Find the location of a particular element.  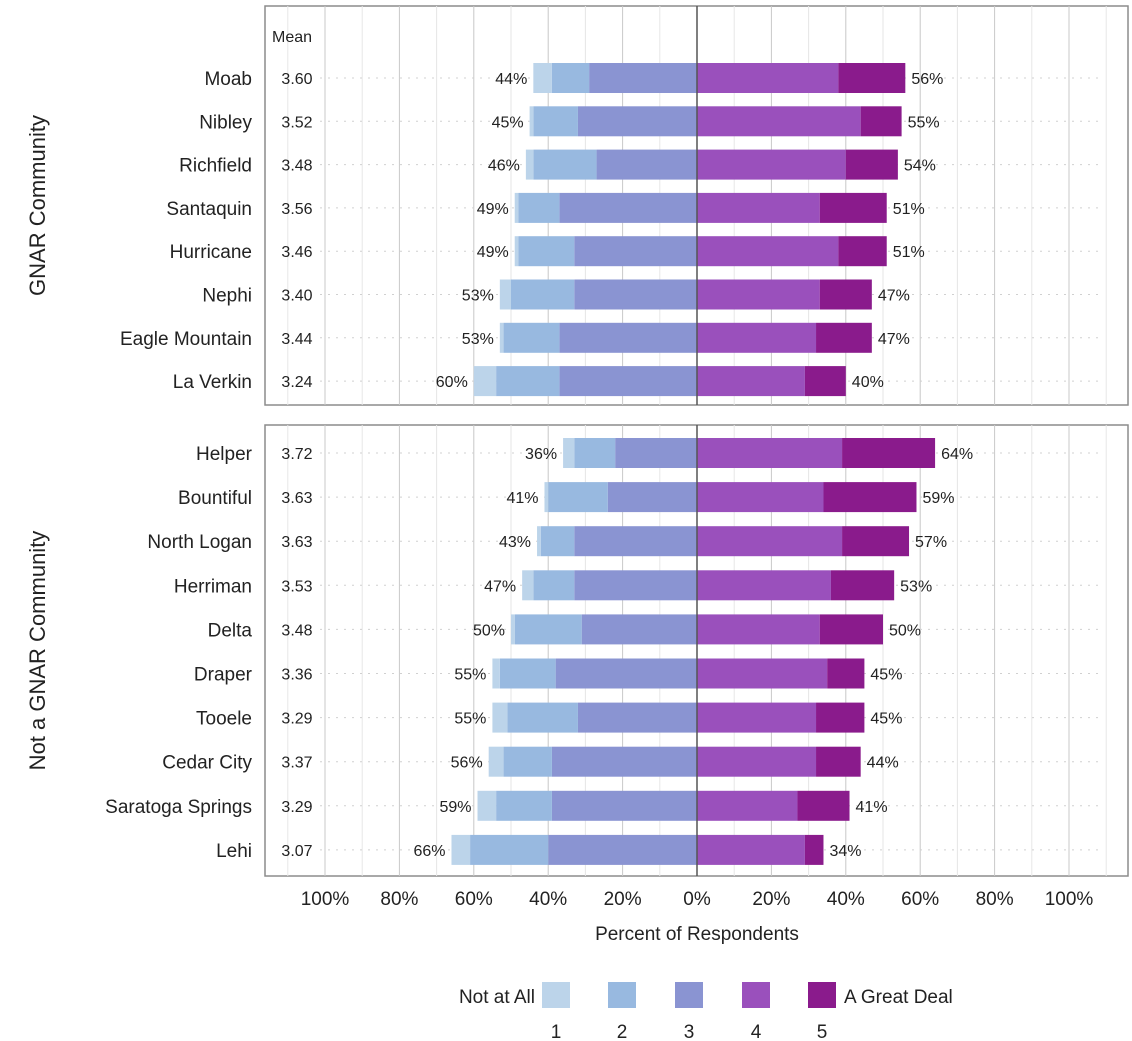

legend-level-label: 1 is located at coordinates (556, 1031).